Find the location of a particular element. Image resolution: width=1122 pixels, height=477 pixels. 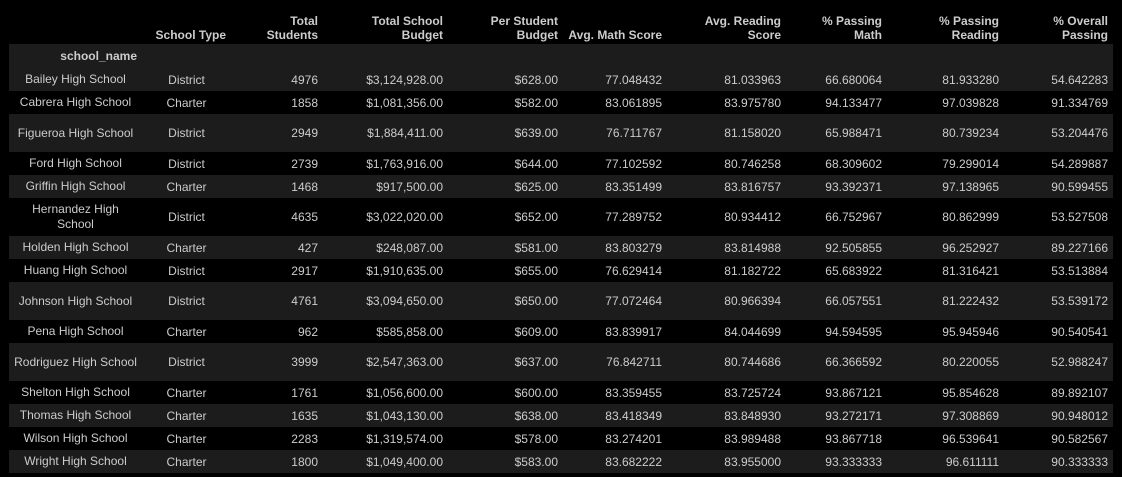

total-students-cell: 4976 is located at coordinates (304, 79).